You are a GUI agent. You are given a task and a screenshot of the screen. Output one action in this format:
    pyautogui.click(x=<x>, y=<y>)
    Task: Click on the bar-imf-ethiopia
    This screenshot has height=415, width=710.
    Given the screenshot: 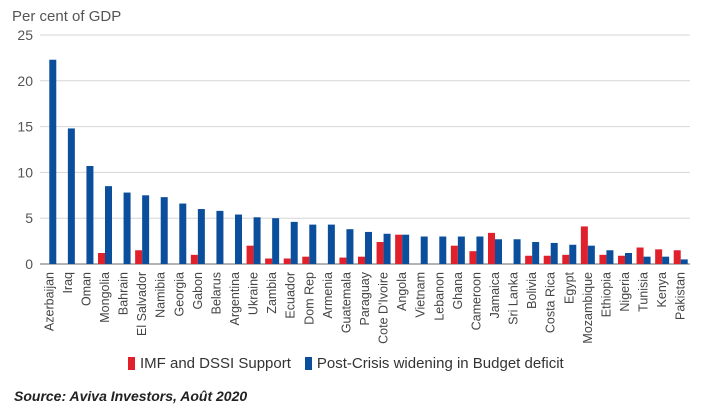 What is the action you would take?
    pyautogui.click(x=603, y=259)
    